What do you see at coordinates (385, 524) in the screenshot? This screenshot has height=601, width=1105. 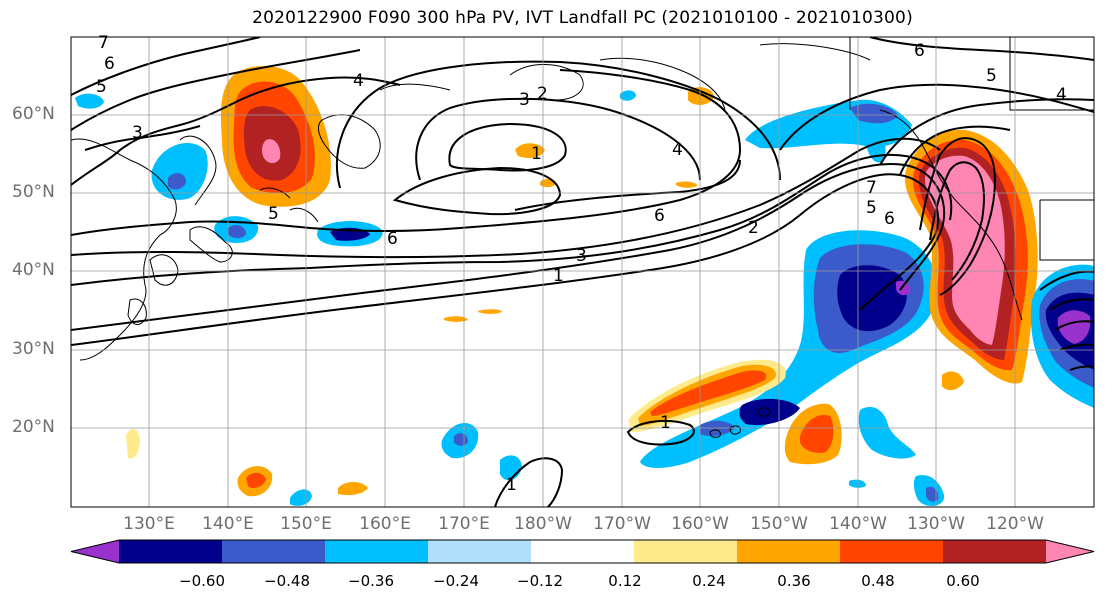 I see `lon-label: 160°E` at bounding box center [385, 524].